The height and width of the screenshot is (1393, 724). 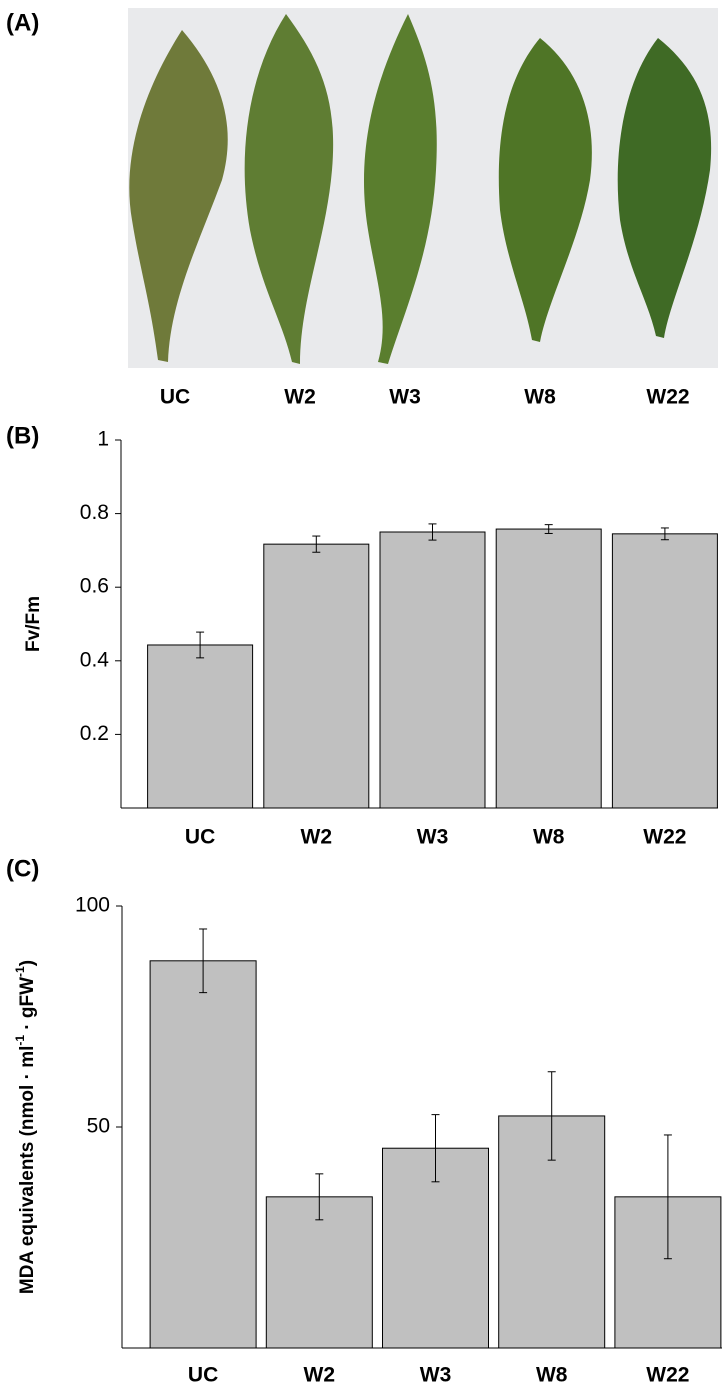 I want to click on leaf-label: W22, so click(x=667, y=397).